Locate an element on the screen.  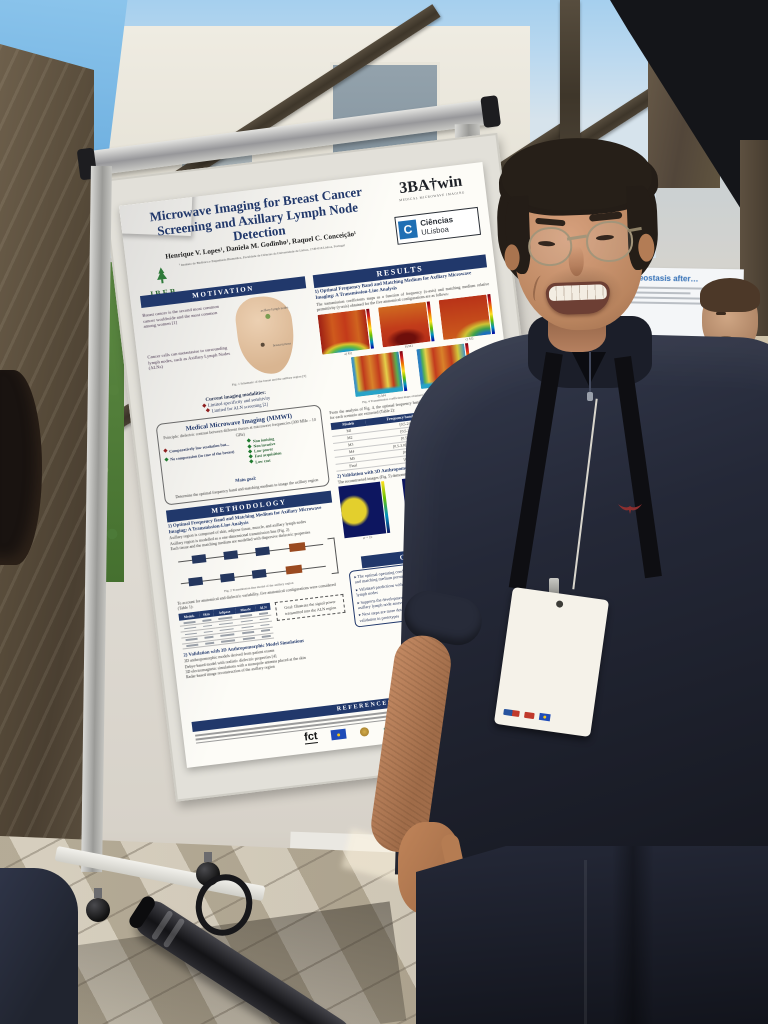
heatmap-m1: a) M1 is located at coordinates (346, 333).